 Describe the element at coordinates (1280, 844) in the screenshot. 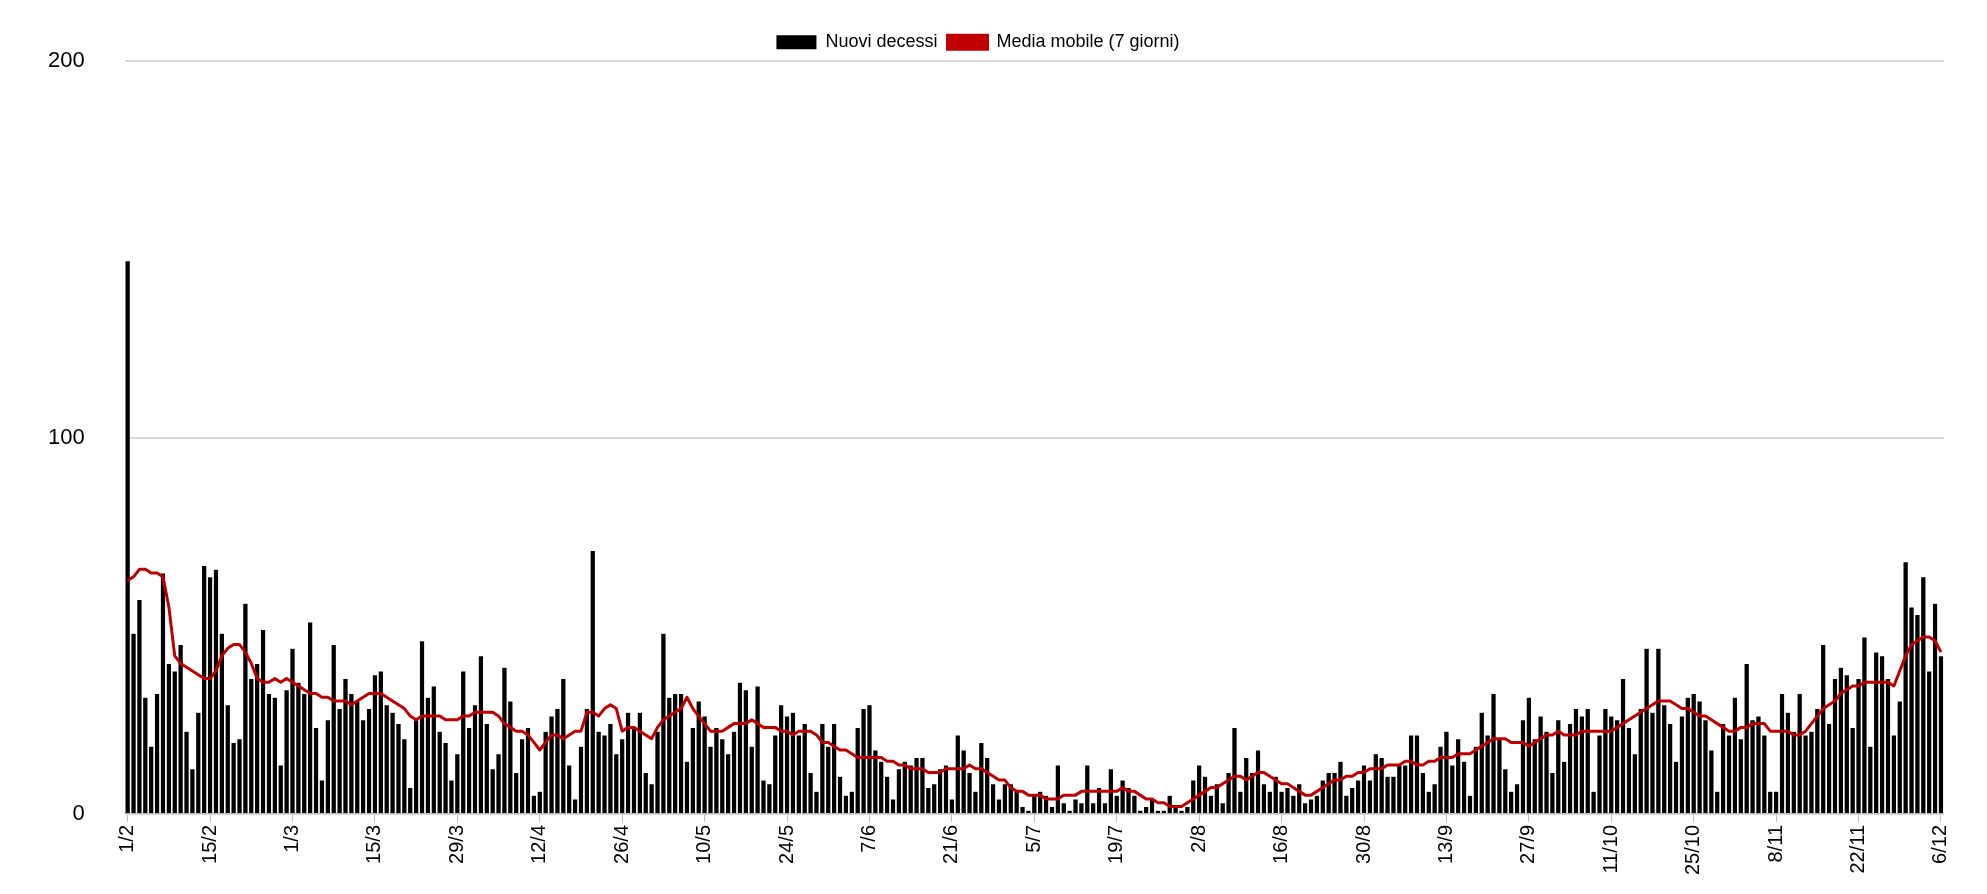

I see `x-tick-label: 16/8` at that location.